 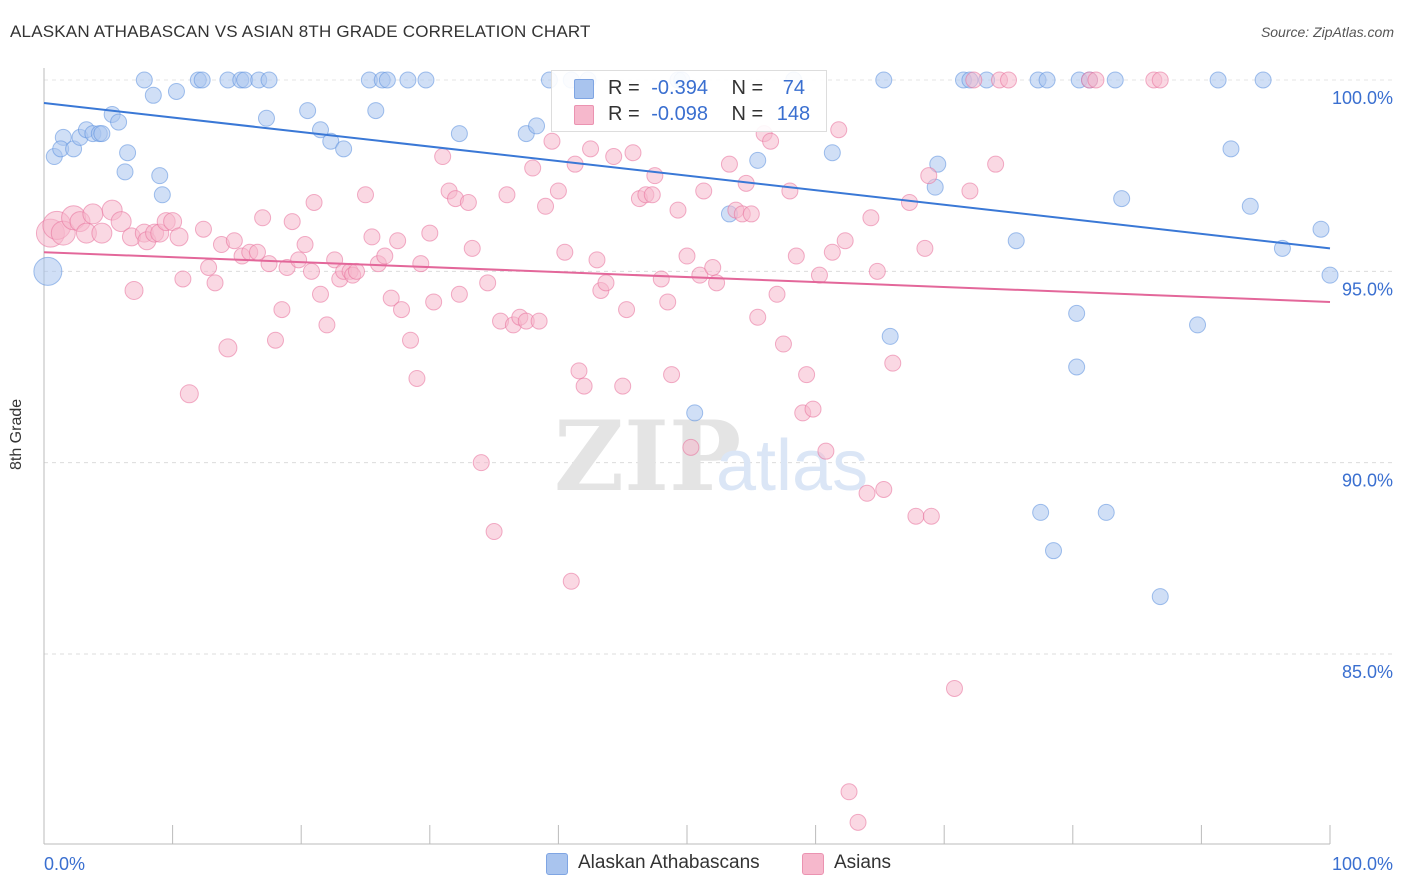 What do you see at coordinates (1367, 481) in the screenshot?
I see `y-tick-label: 90.0%` at bounding box center [1367, 481].